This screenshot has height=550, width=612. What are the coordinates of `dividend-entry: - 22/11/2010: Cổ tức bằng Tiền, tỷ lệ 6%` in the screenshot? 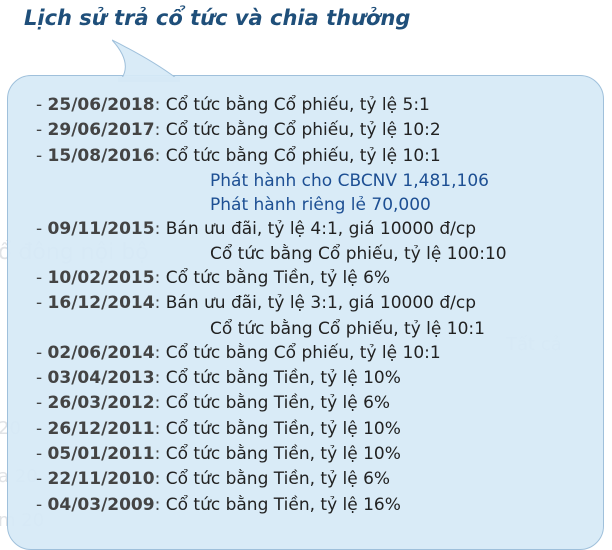 It's located at (271, 479).